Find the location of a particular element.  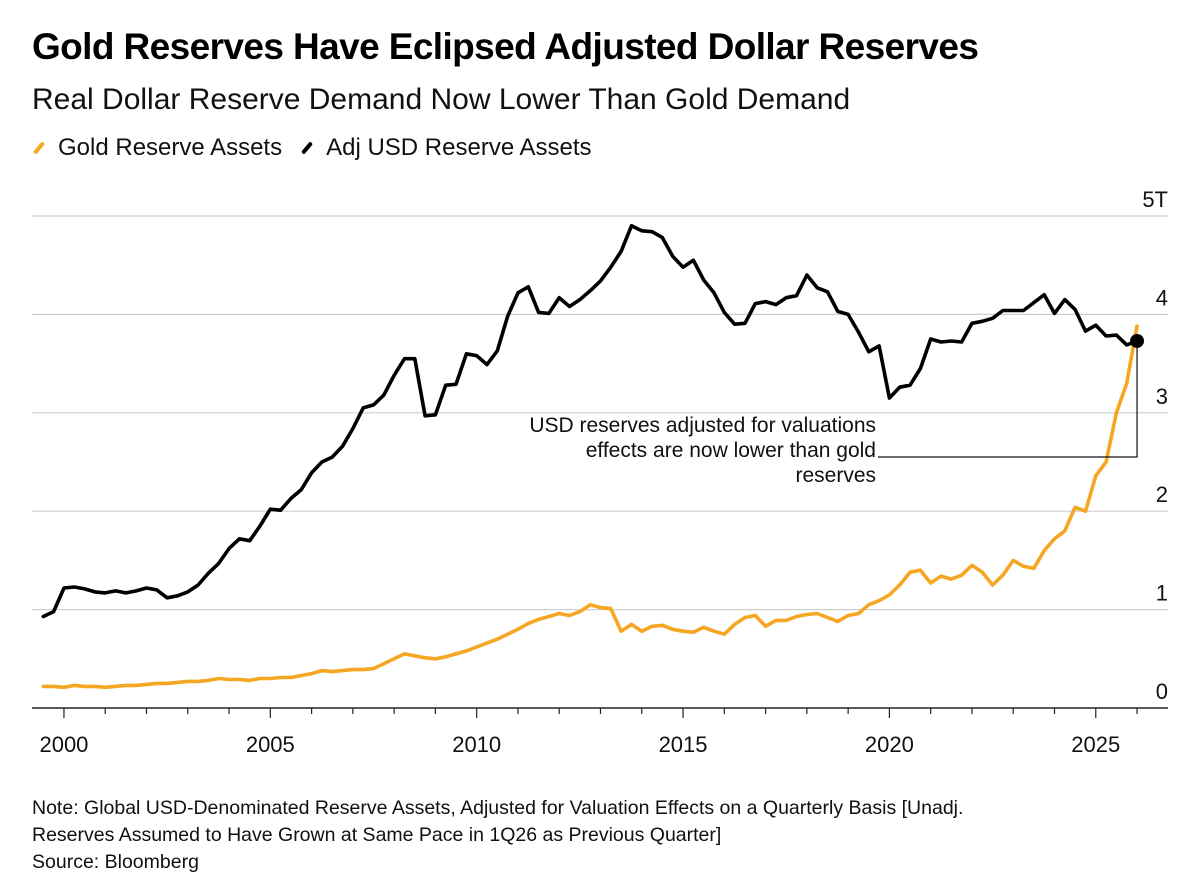

y-tick-label: 3 is located at coordinates (1162, 396).